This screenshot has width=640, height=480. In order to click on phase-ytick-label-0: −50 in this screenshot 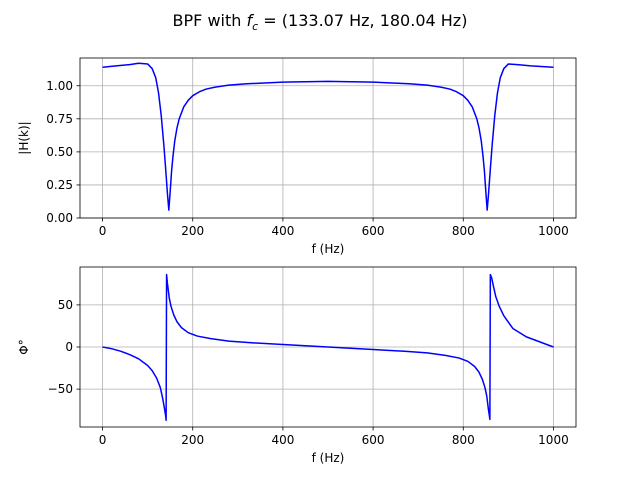, I will do `click(60, 389)`.